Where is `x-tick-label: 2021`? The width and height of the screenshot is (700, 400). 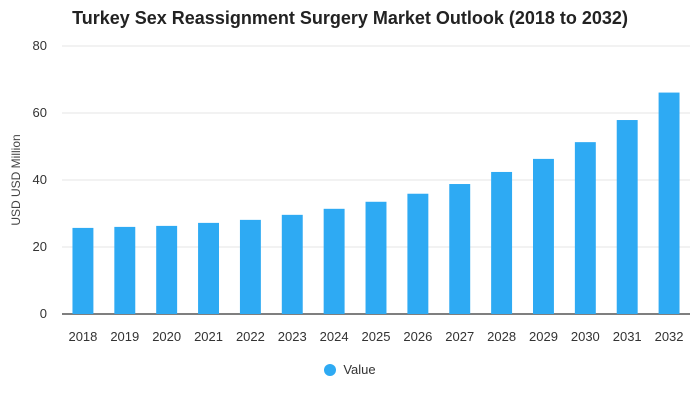 x-tick-label: 2021 is located at coordinates (208, 336).